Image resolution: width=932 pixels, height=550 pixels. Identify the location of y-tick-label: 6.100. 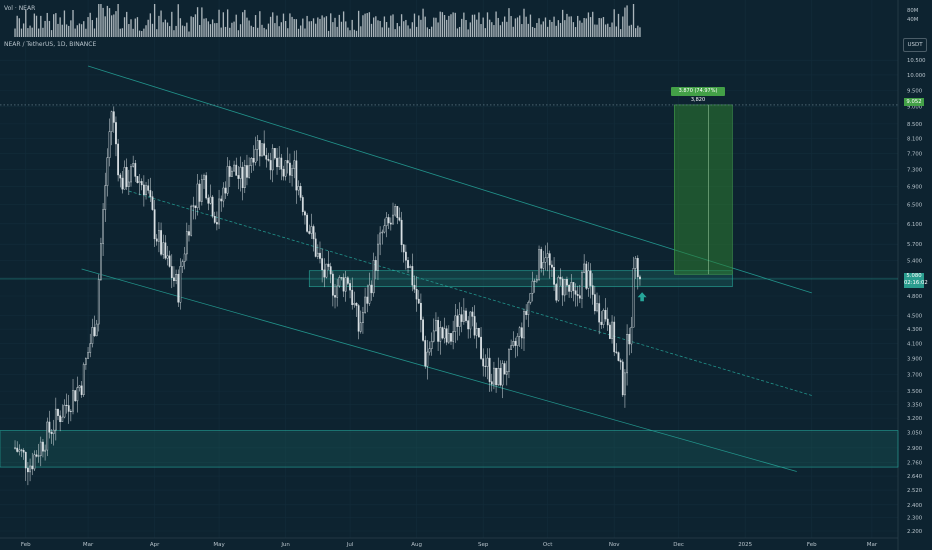
(915, 225).